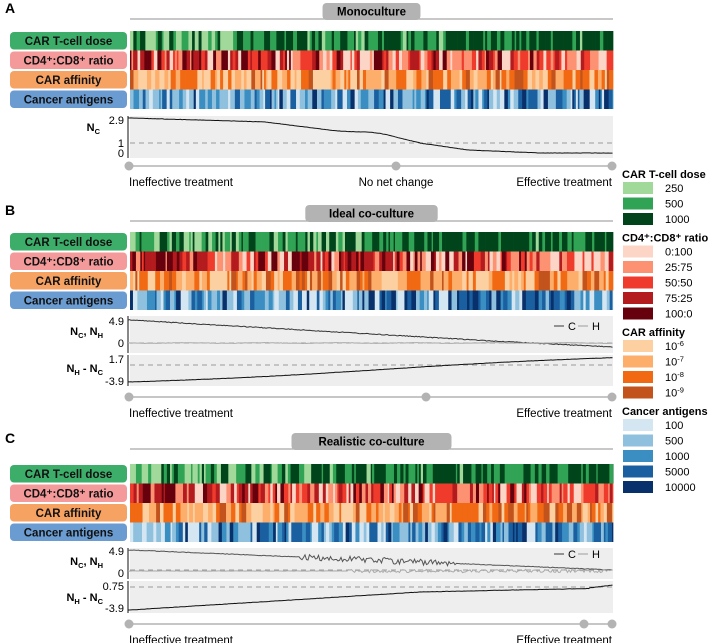 This screenshot has height=643, width=708. Describe the element at coordinates (638, 346) in the screenshot. I see `legend-swatch` at that location.